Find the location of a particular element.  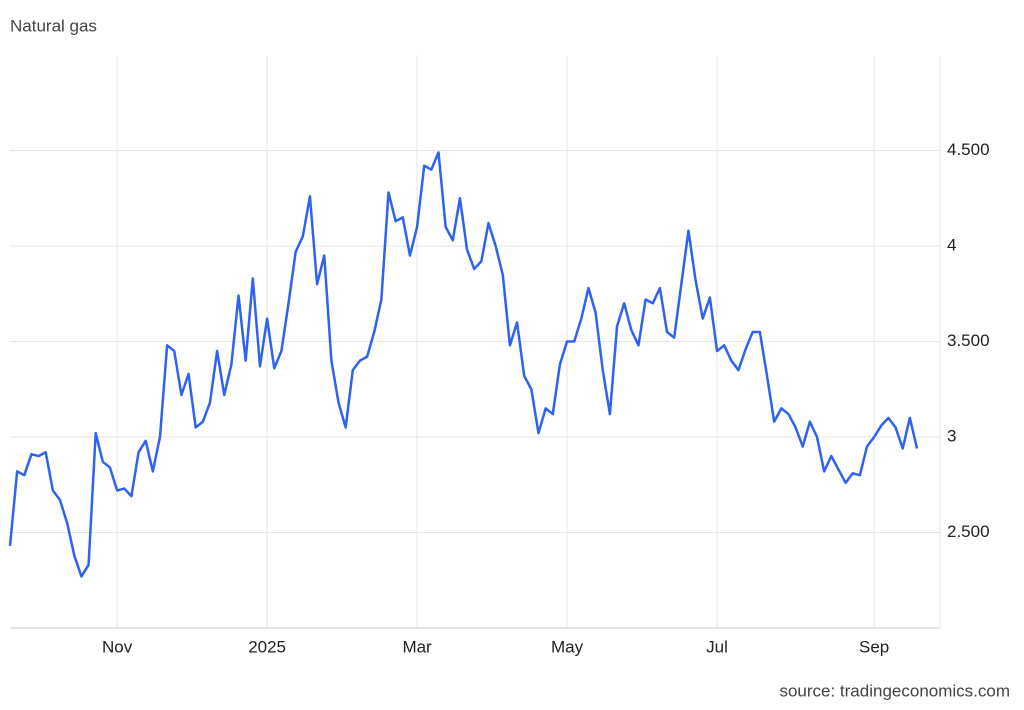

x-tick-label: Nov is located at coordinates (117, 646).